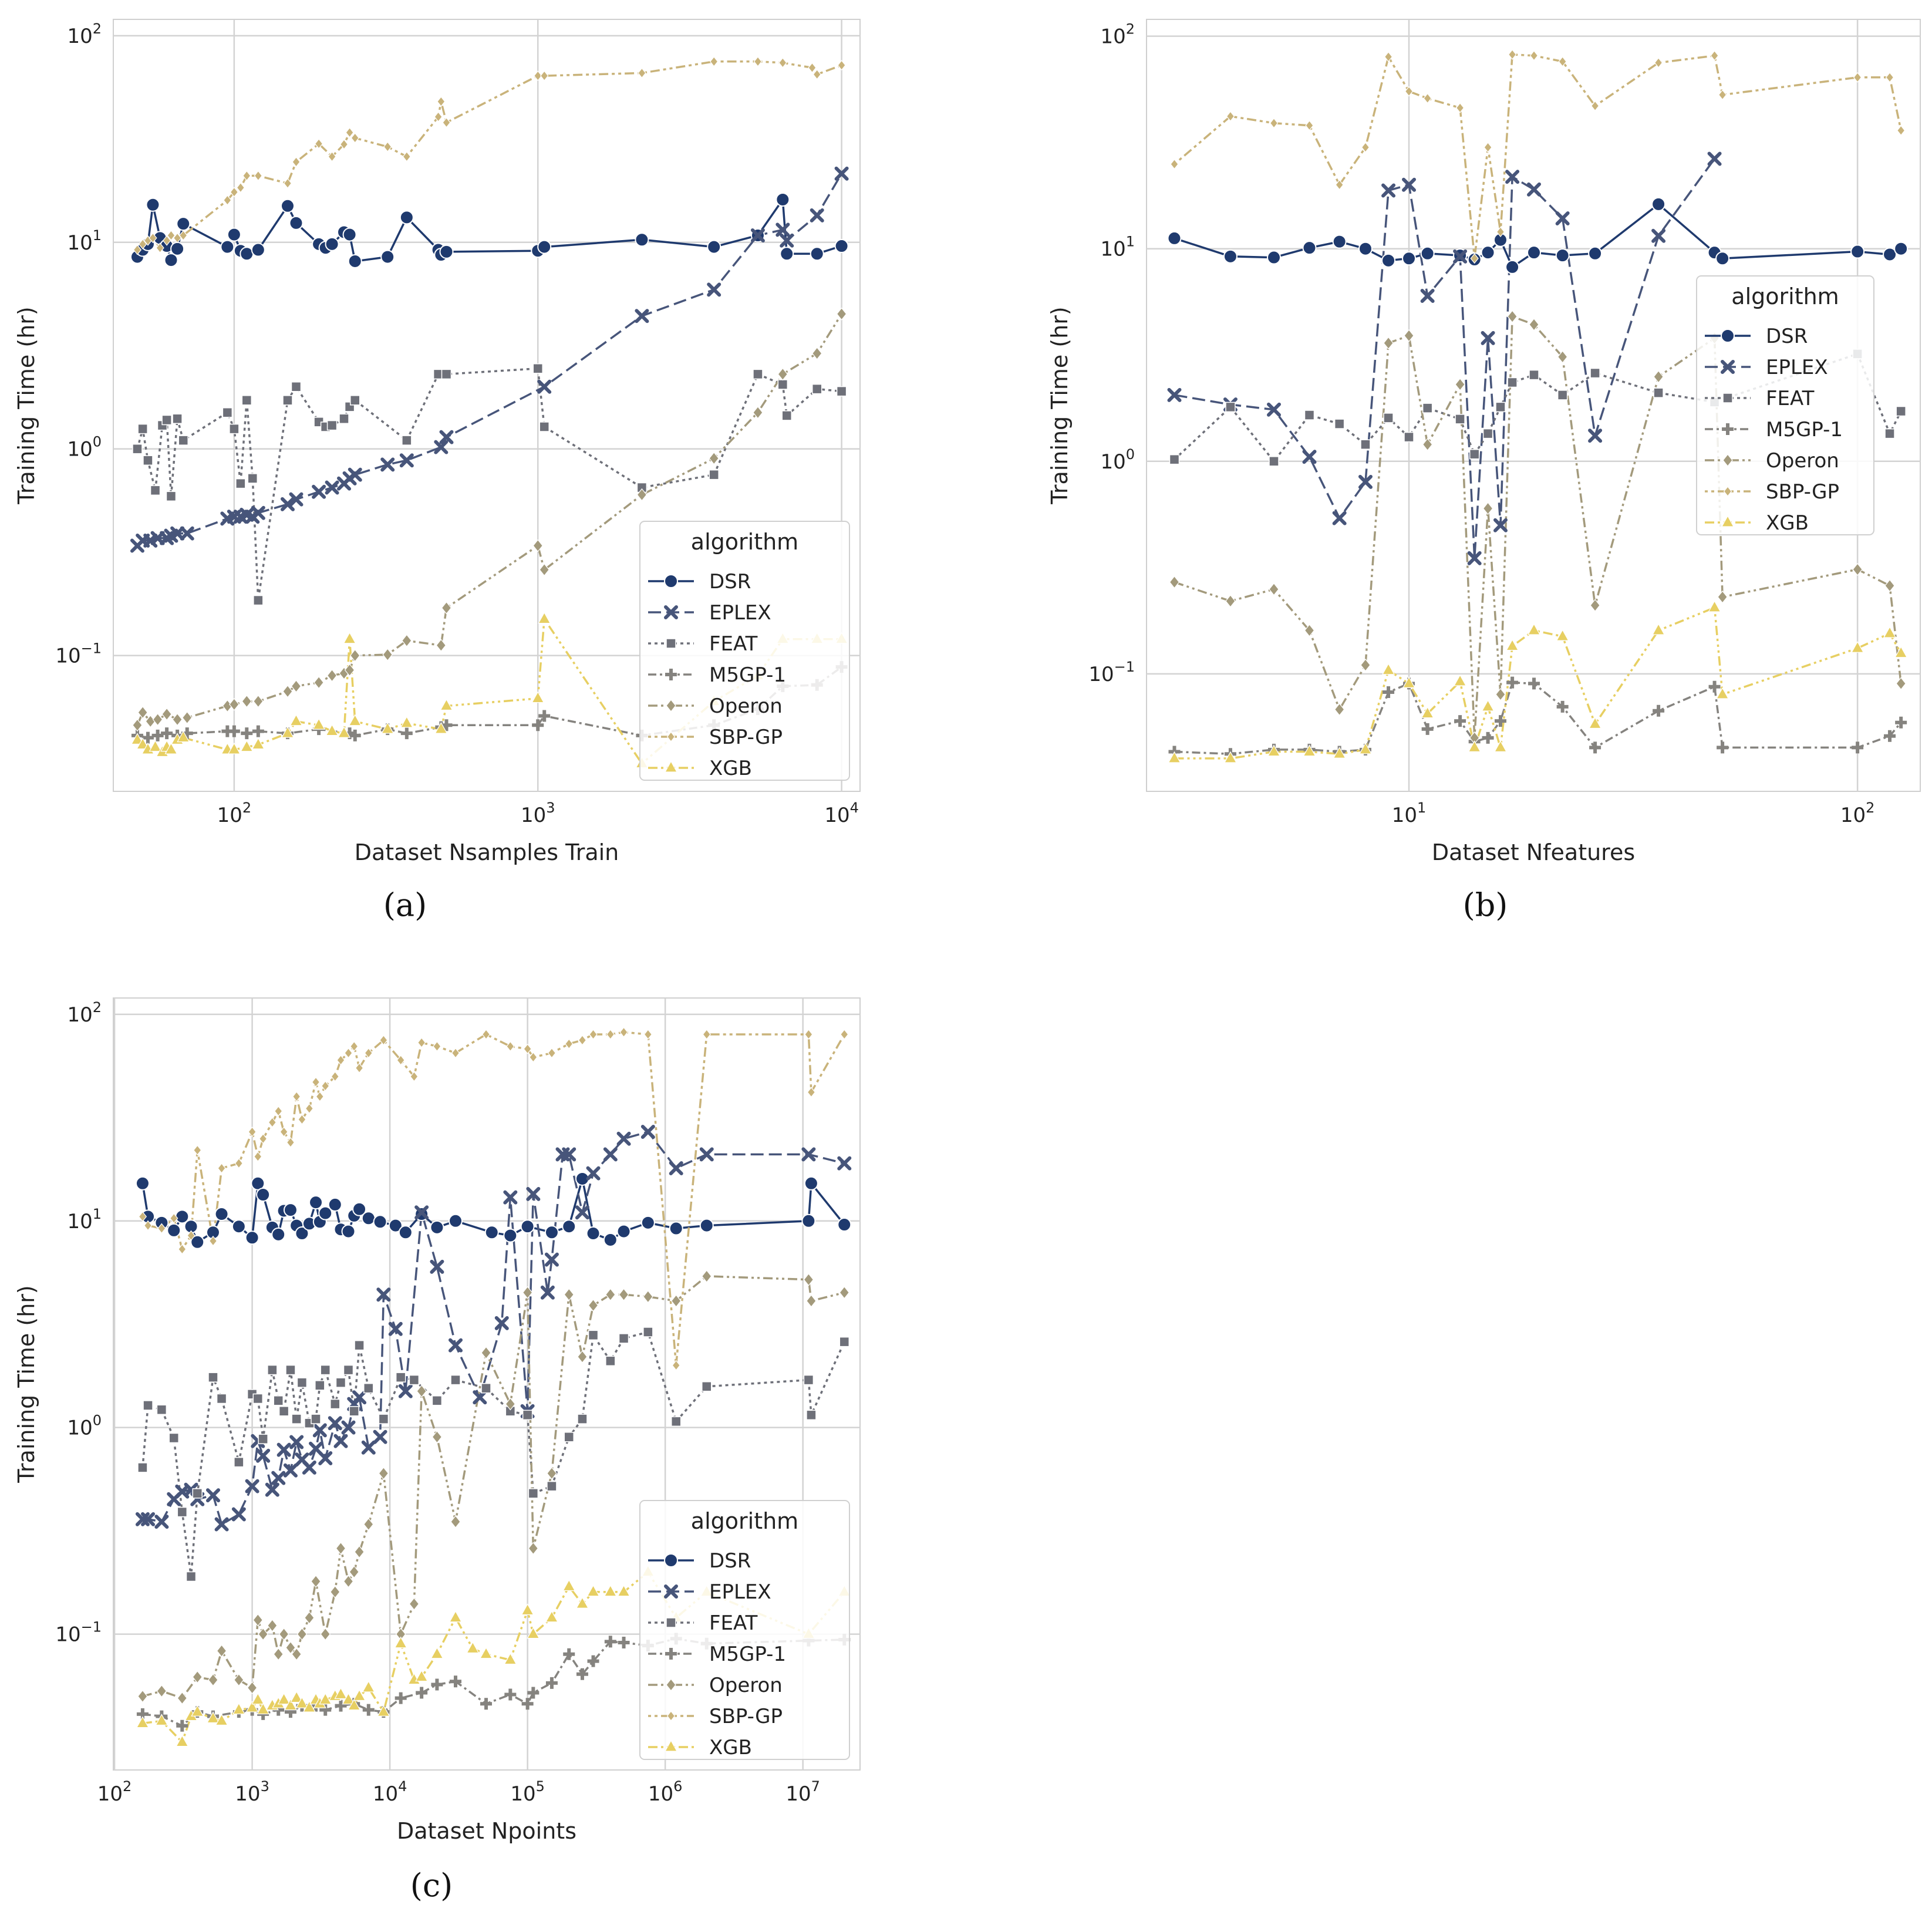 The height and width of the screenshot is (1932, 1932). I want to click on legend-title: algorithm, so click(744, 542).